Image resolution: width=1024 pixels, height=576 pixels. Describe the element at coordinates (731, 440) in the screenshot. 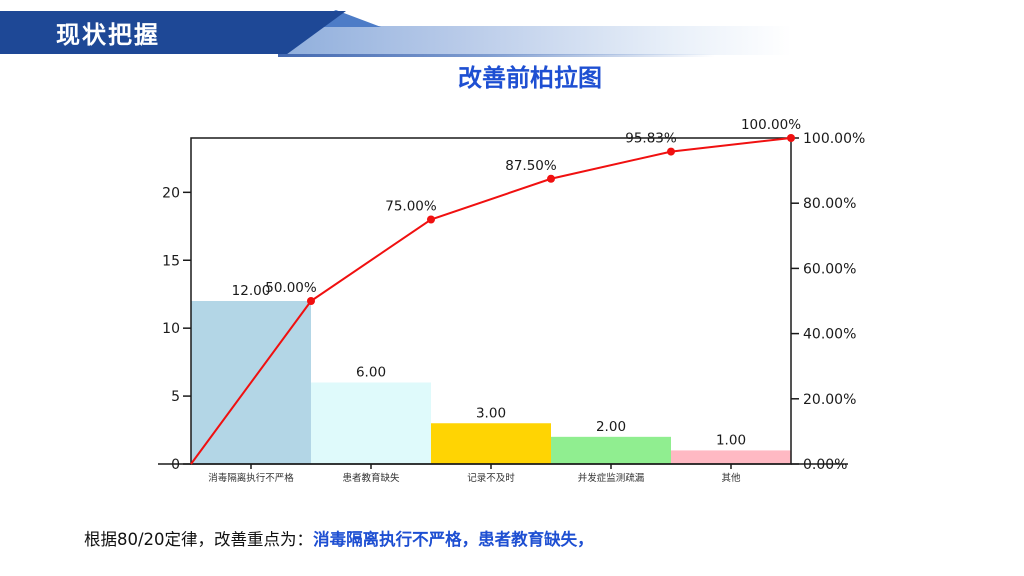

I see `bar-value-label: 1.00` at that location.